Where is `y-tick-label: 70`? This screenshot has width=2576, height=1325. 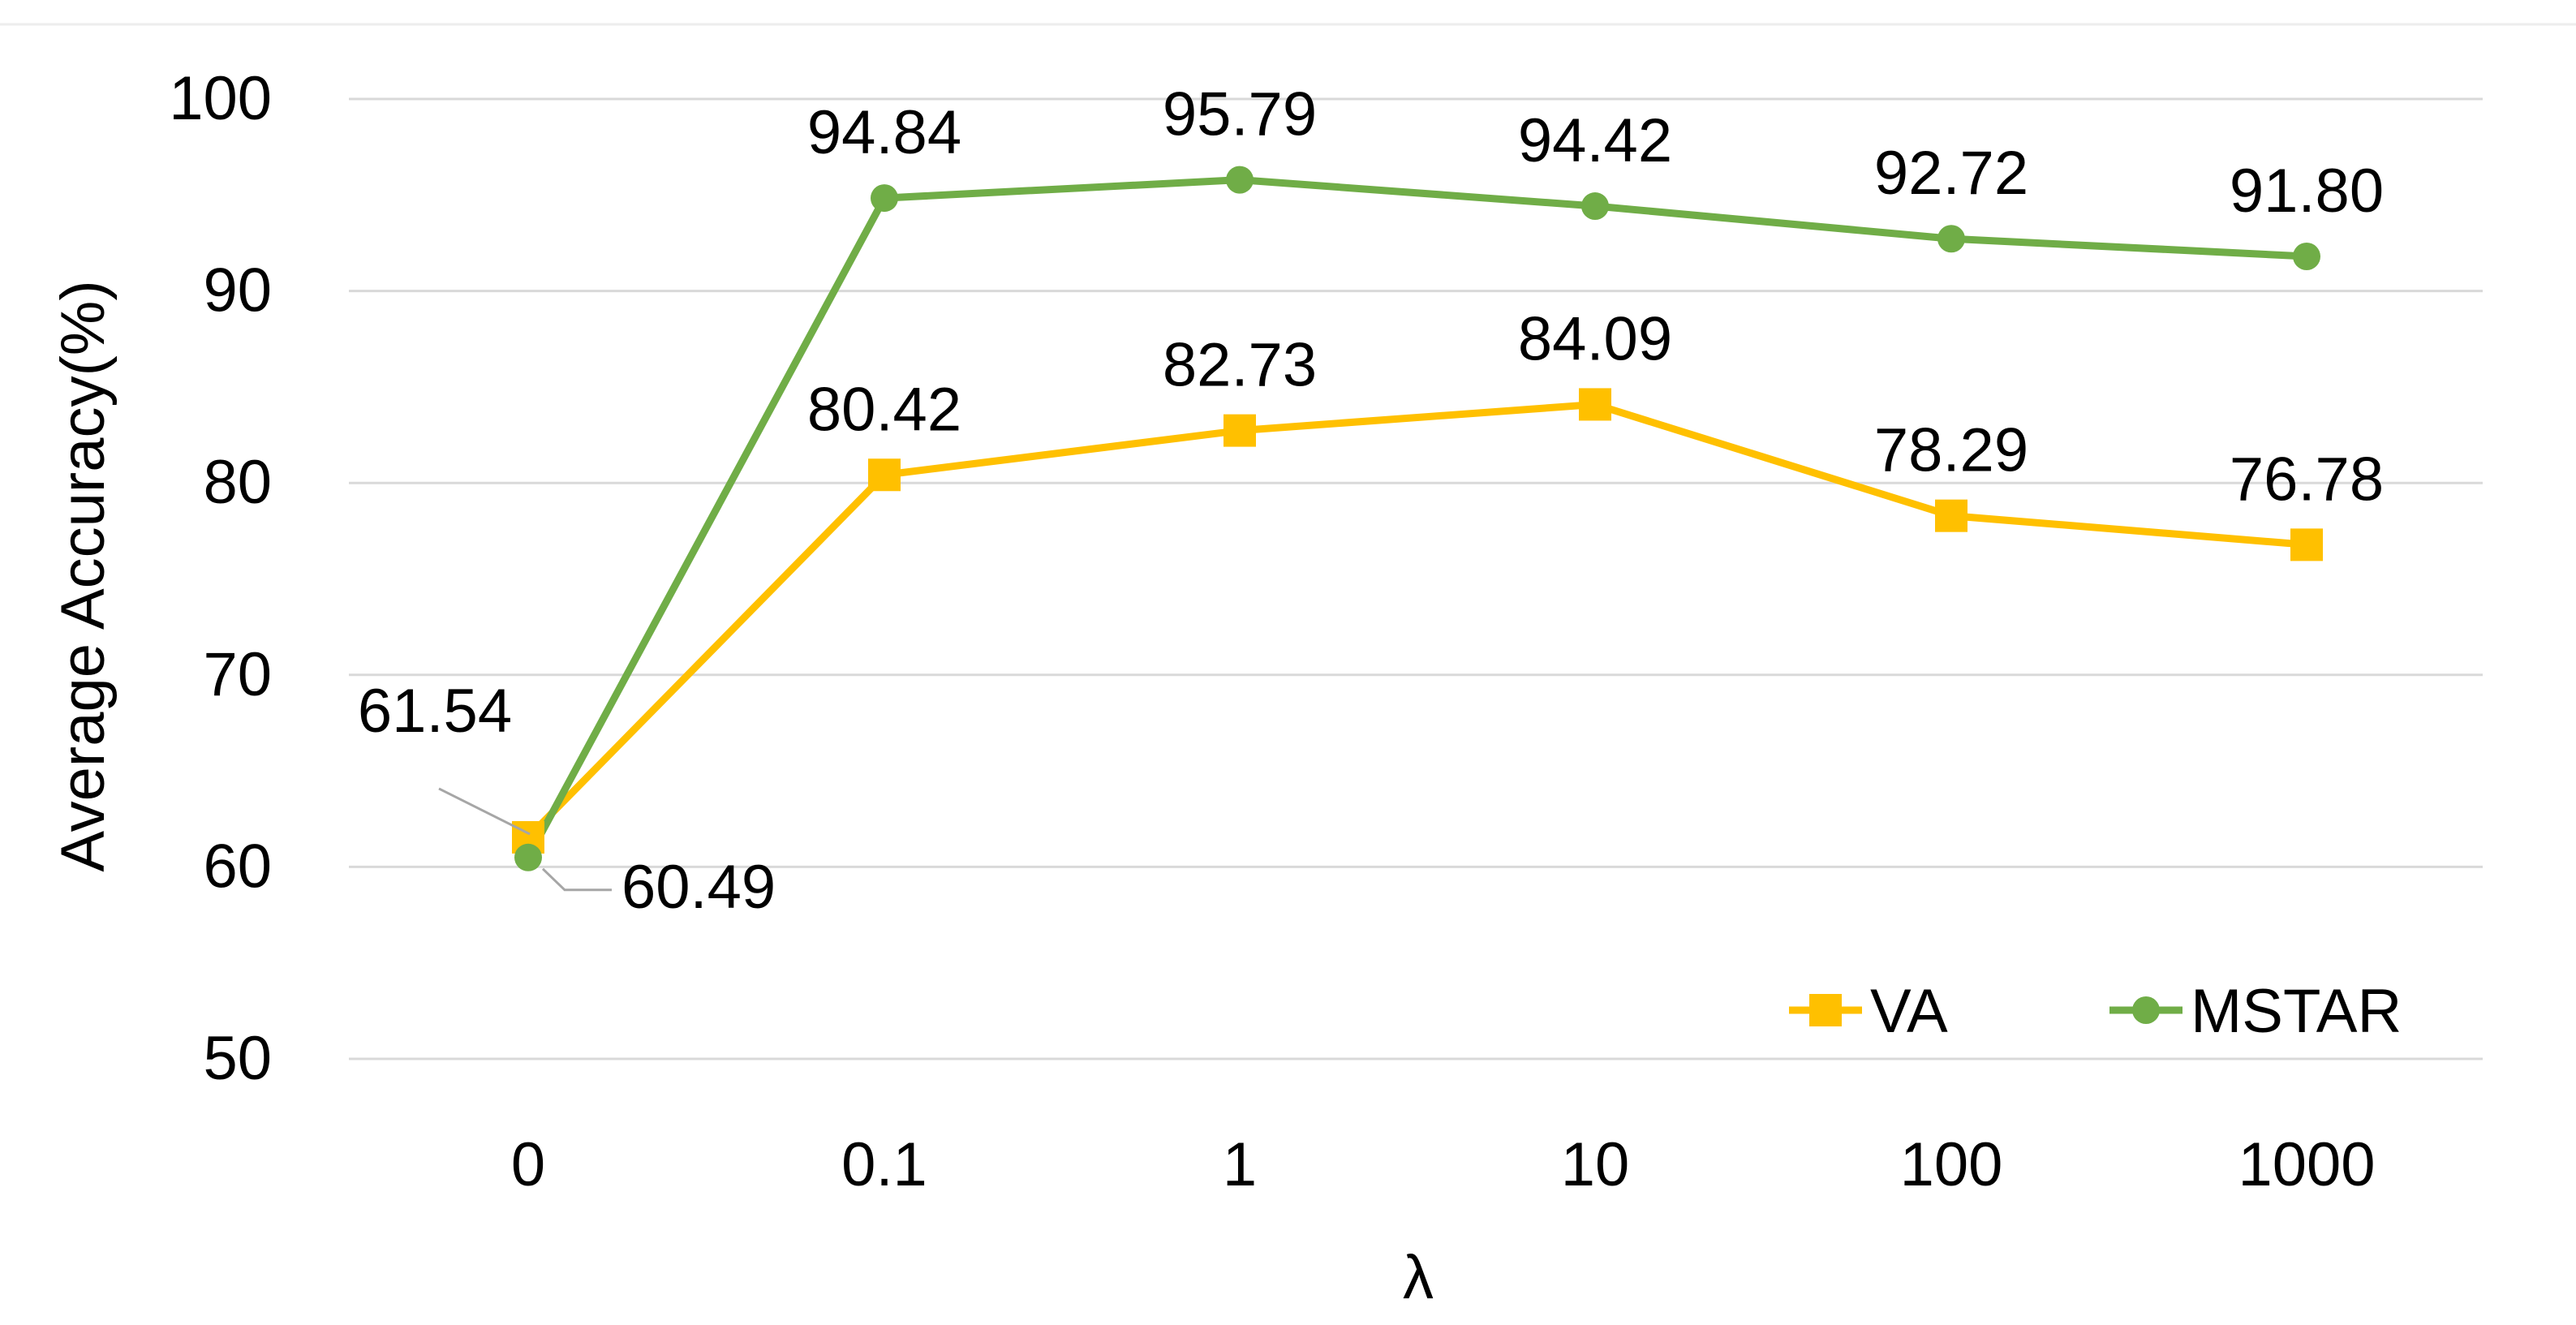
y-tick-label: 70 is located at coordinates (237, 674).